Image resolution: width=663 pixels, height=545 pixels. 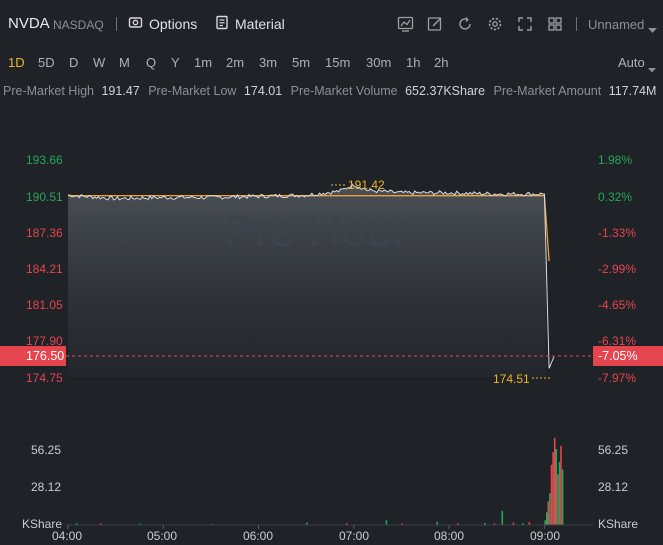 I want to click on material-button: Material, so click(x=250, y=24).